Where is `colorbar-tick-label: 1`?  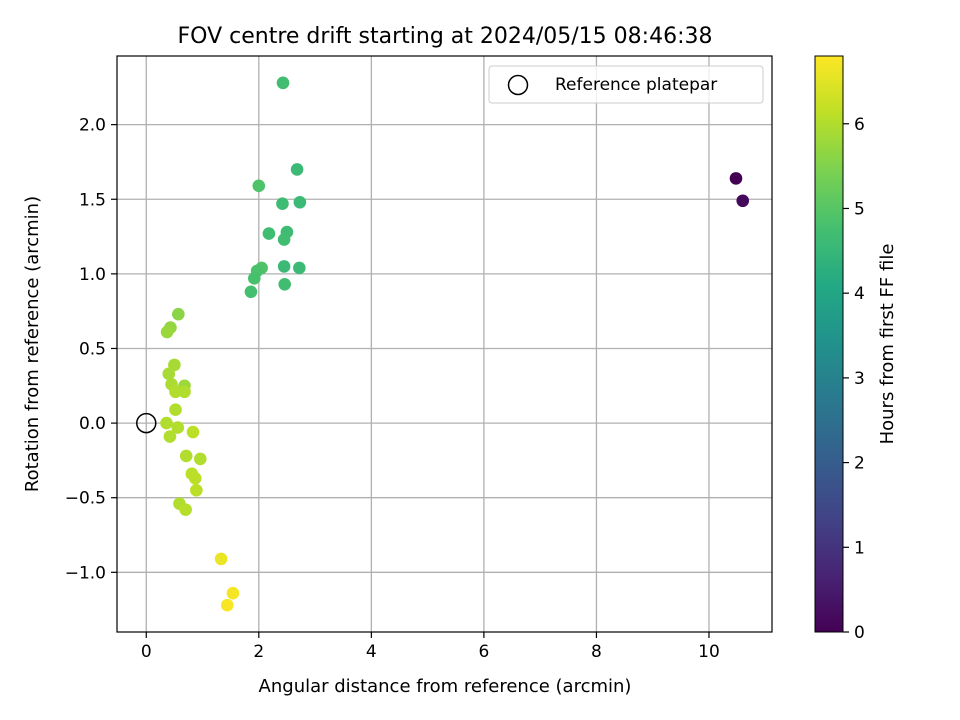
colorbar-tick-label: 1 is located at coordinates (859, 548).